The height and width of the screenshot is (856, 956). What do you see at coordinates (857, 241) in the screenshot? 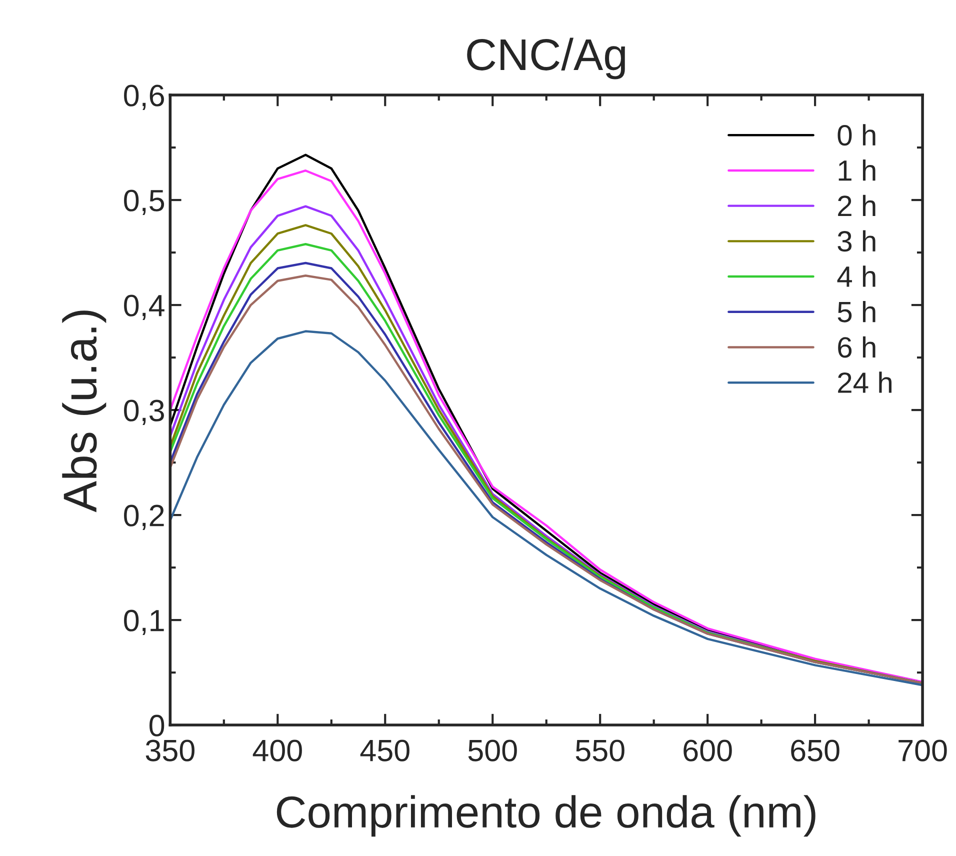
I see `legend-label: 3 h` at bounding box center [857, 241].